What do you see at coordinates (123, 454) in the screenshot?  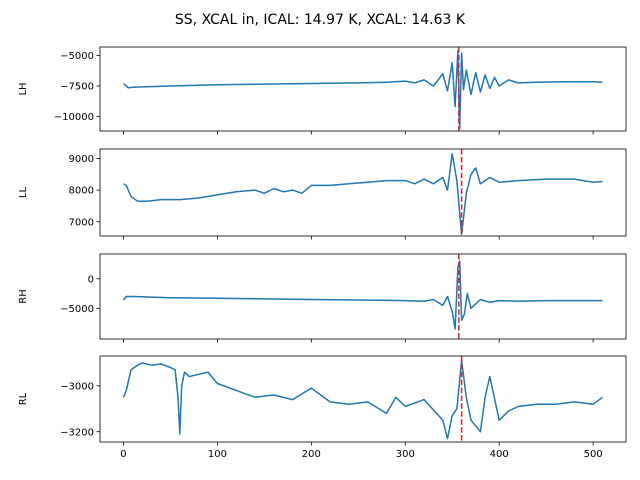 I see `x-tick-label: 0` at bounding box center [123, 454].